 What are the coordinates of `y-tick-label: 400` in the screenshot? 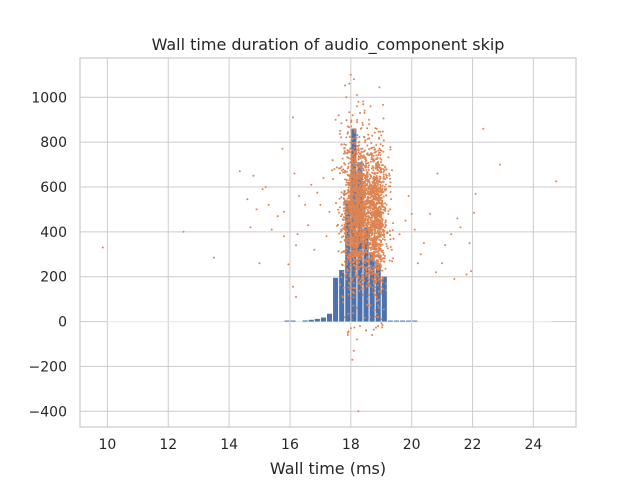 It's located at (53, 233).